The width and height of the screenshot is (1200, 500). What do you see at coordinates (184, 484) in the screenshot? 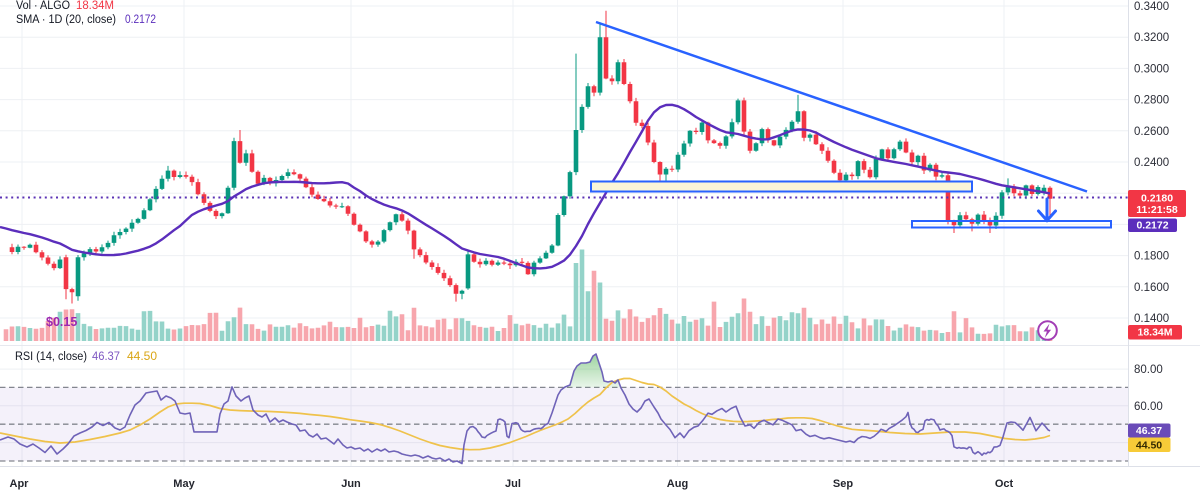
I see `svg-text: May` at bounding box center [184, 484].